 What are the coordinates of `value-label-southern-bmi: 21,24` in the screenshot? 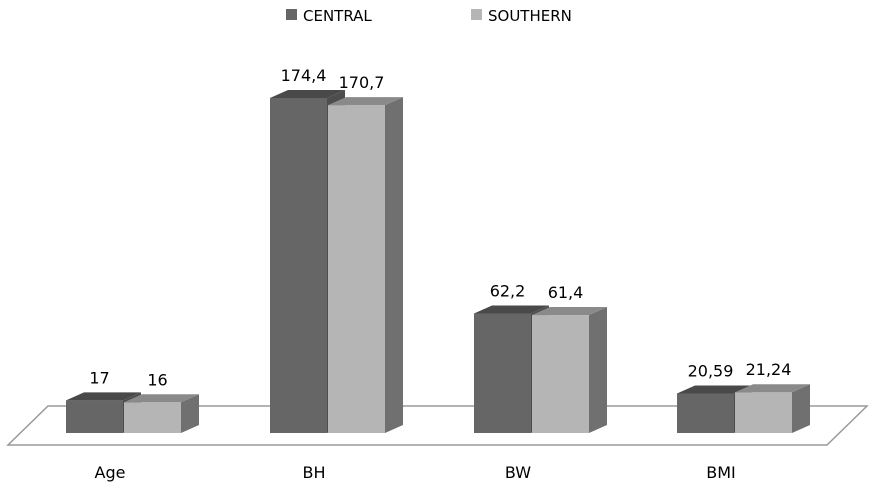 It's located at (769, 369).